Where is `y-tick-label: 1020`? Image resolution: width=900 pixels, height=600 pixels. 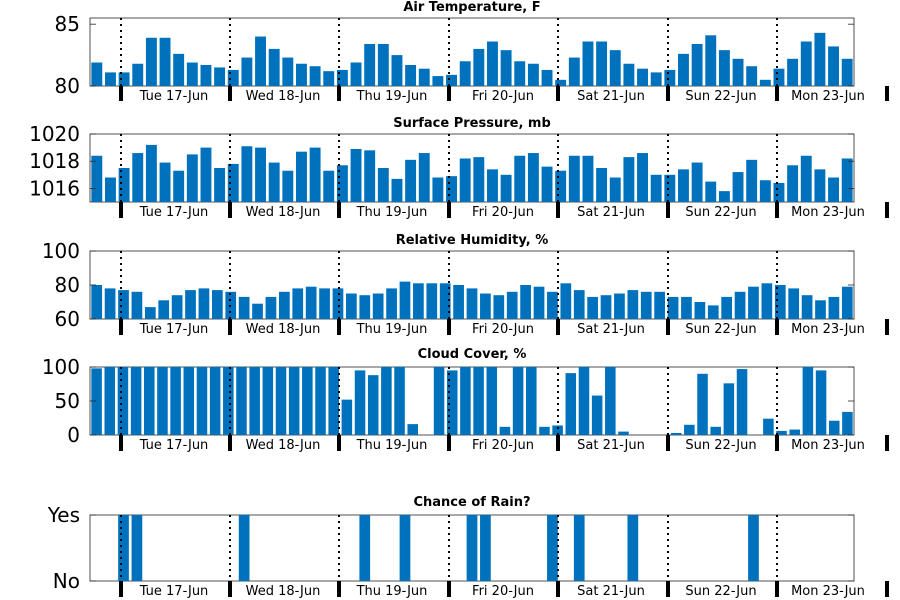
y-tick-label: 1020 is located at coordinates (54, 134).